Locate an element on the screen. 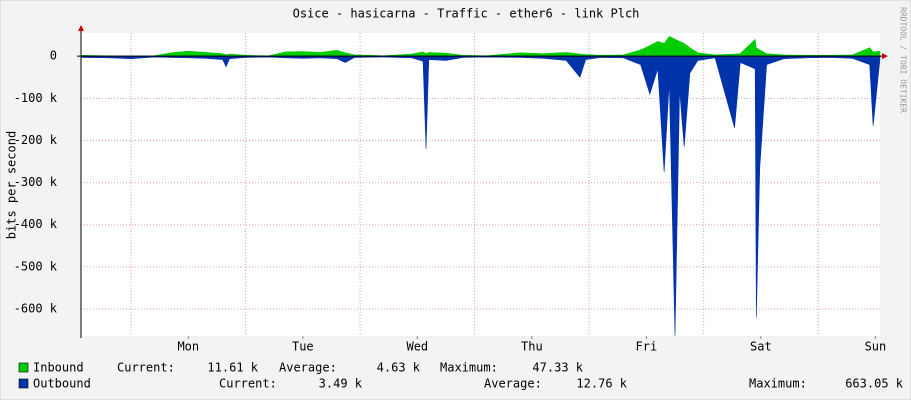 The height and width of the screenshot is (400, 911). stat-value: 12.76 k is located at coordinates (601, 384).